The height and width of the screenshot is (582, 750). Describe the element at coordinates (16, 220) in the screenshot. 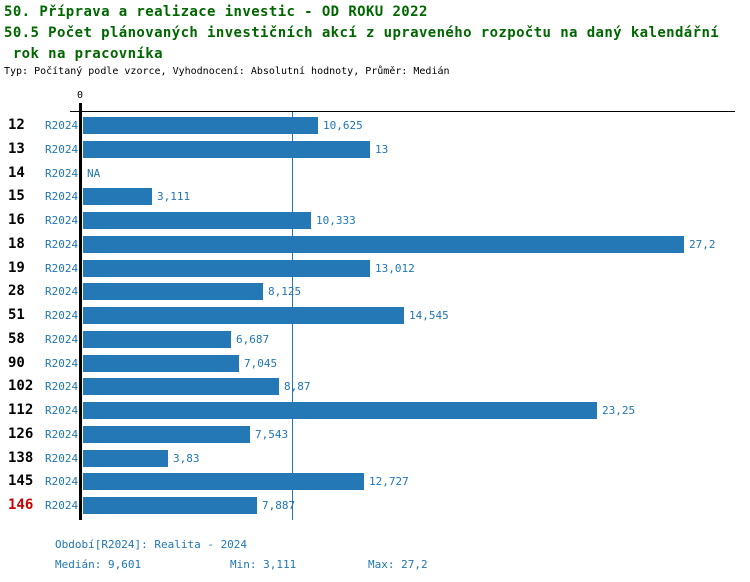

I see `row-id-label: 16` at that location.